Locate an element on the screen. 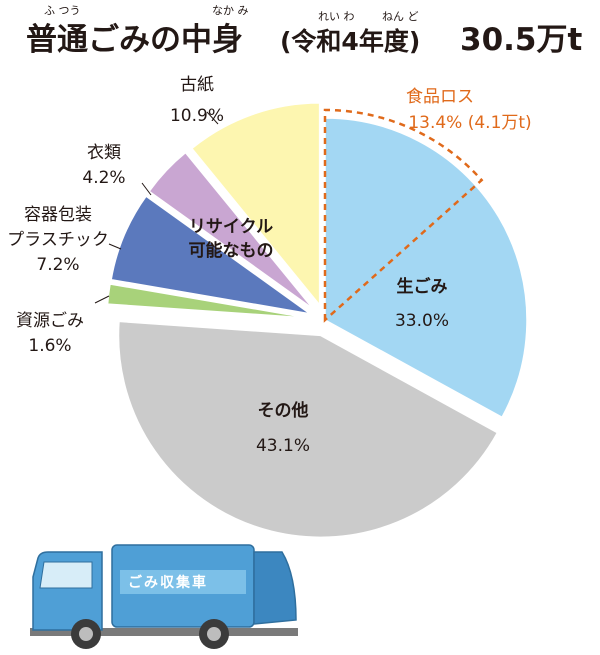 The image size is (600, 655). truck-label-plate is located at coordinates (183, 582).